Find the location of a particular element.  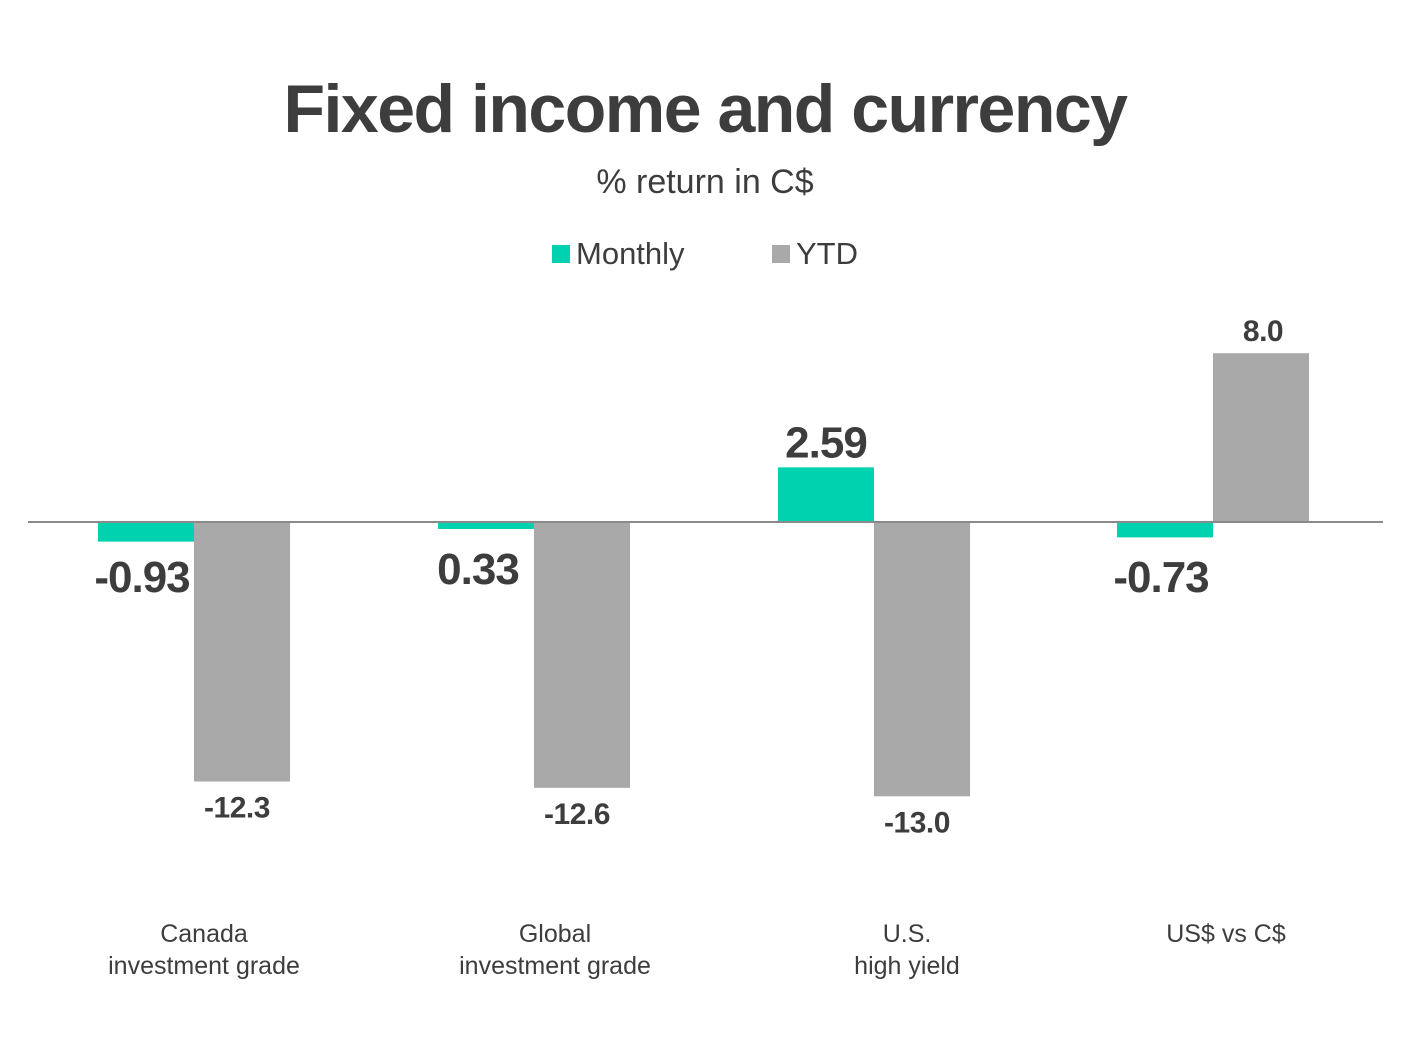

data-label-monthly-0: -0.93 is located at coordinates (141, 577).